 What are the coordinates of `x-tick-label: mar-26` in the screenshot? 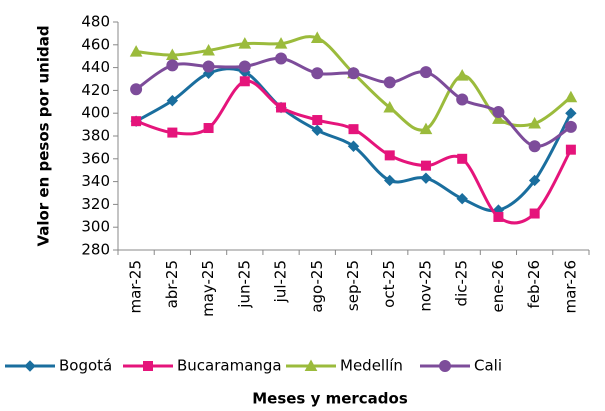 It's located at (570, 287).